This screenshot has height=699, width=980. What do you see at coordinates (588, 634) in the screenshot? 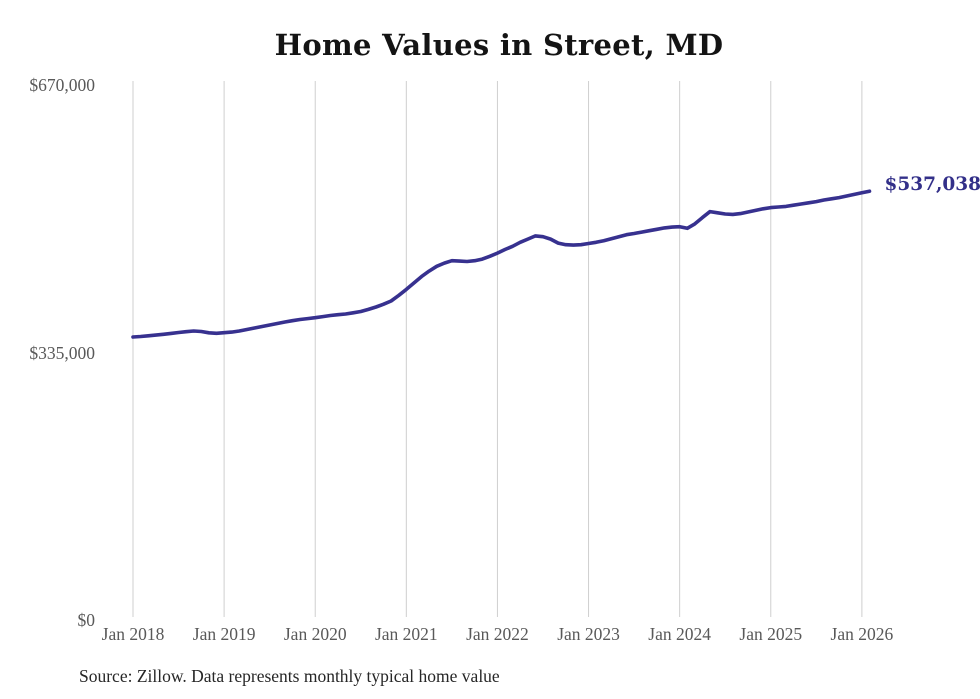
I see `x-tick-label: Jan 2023` at bounding box center [588, 634].